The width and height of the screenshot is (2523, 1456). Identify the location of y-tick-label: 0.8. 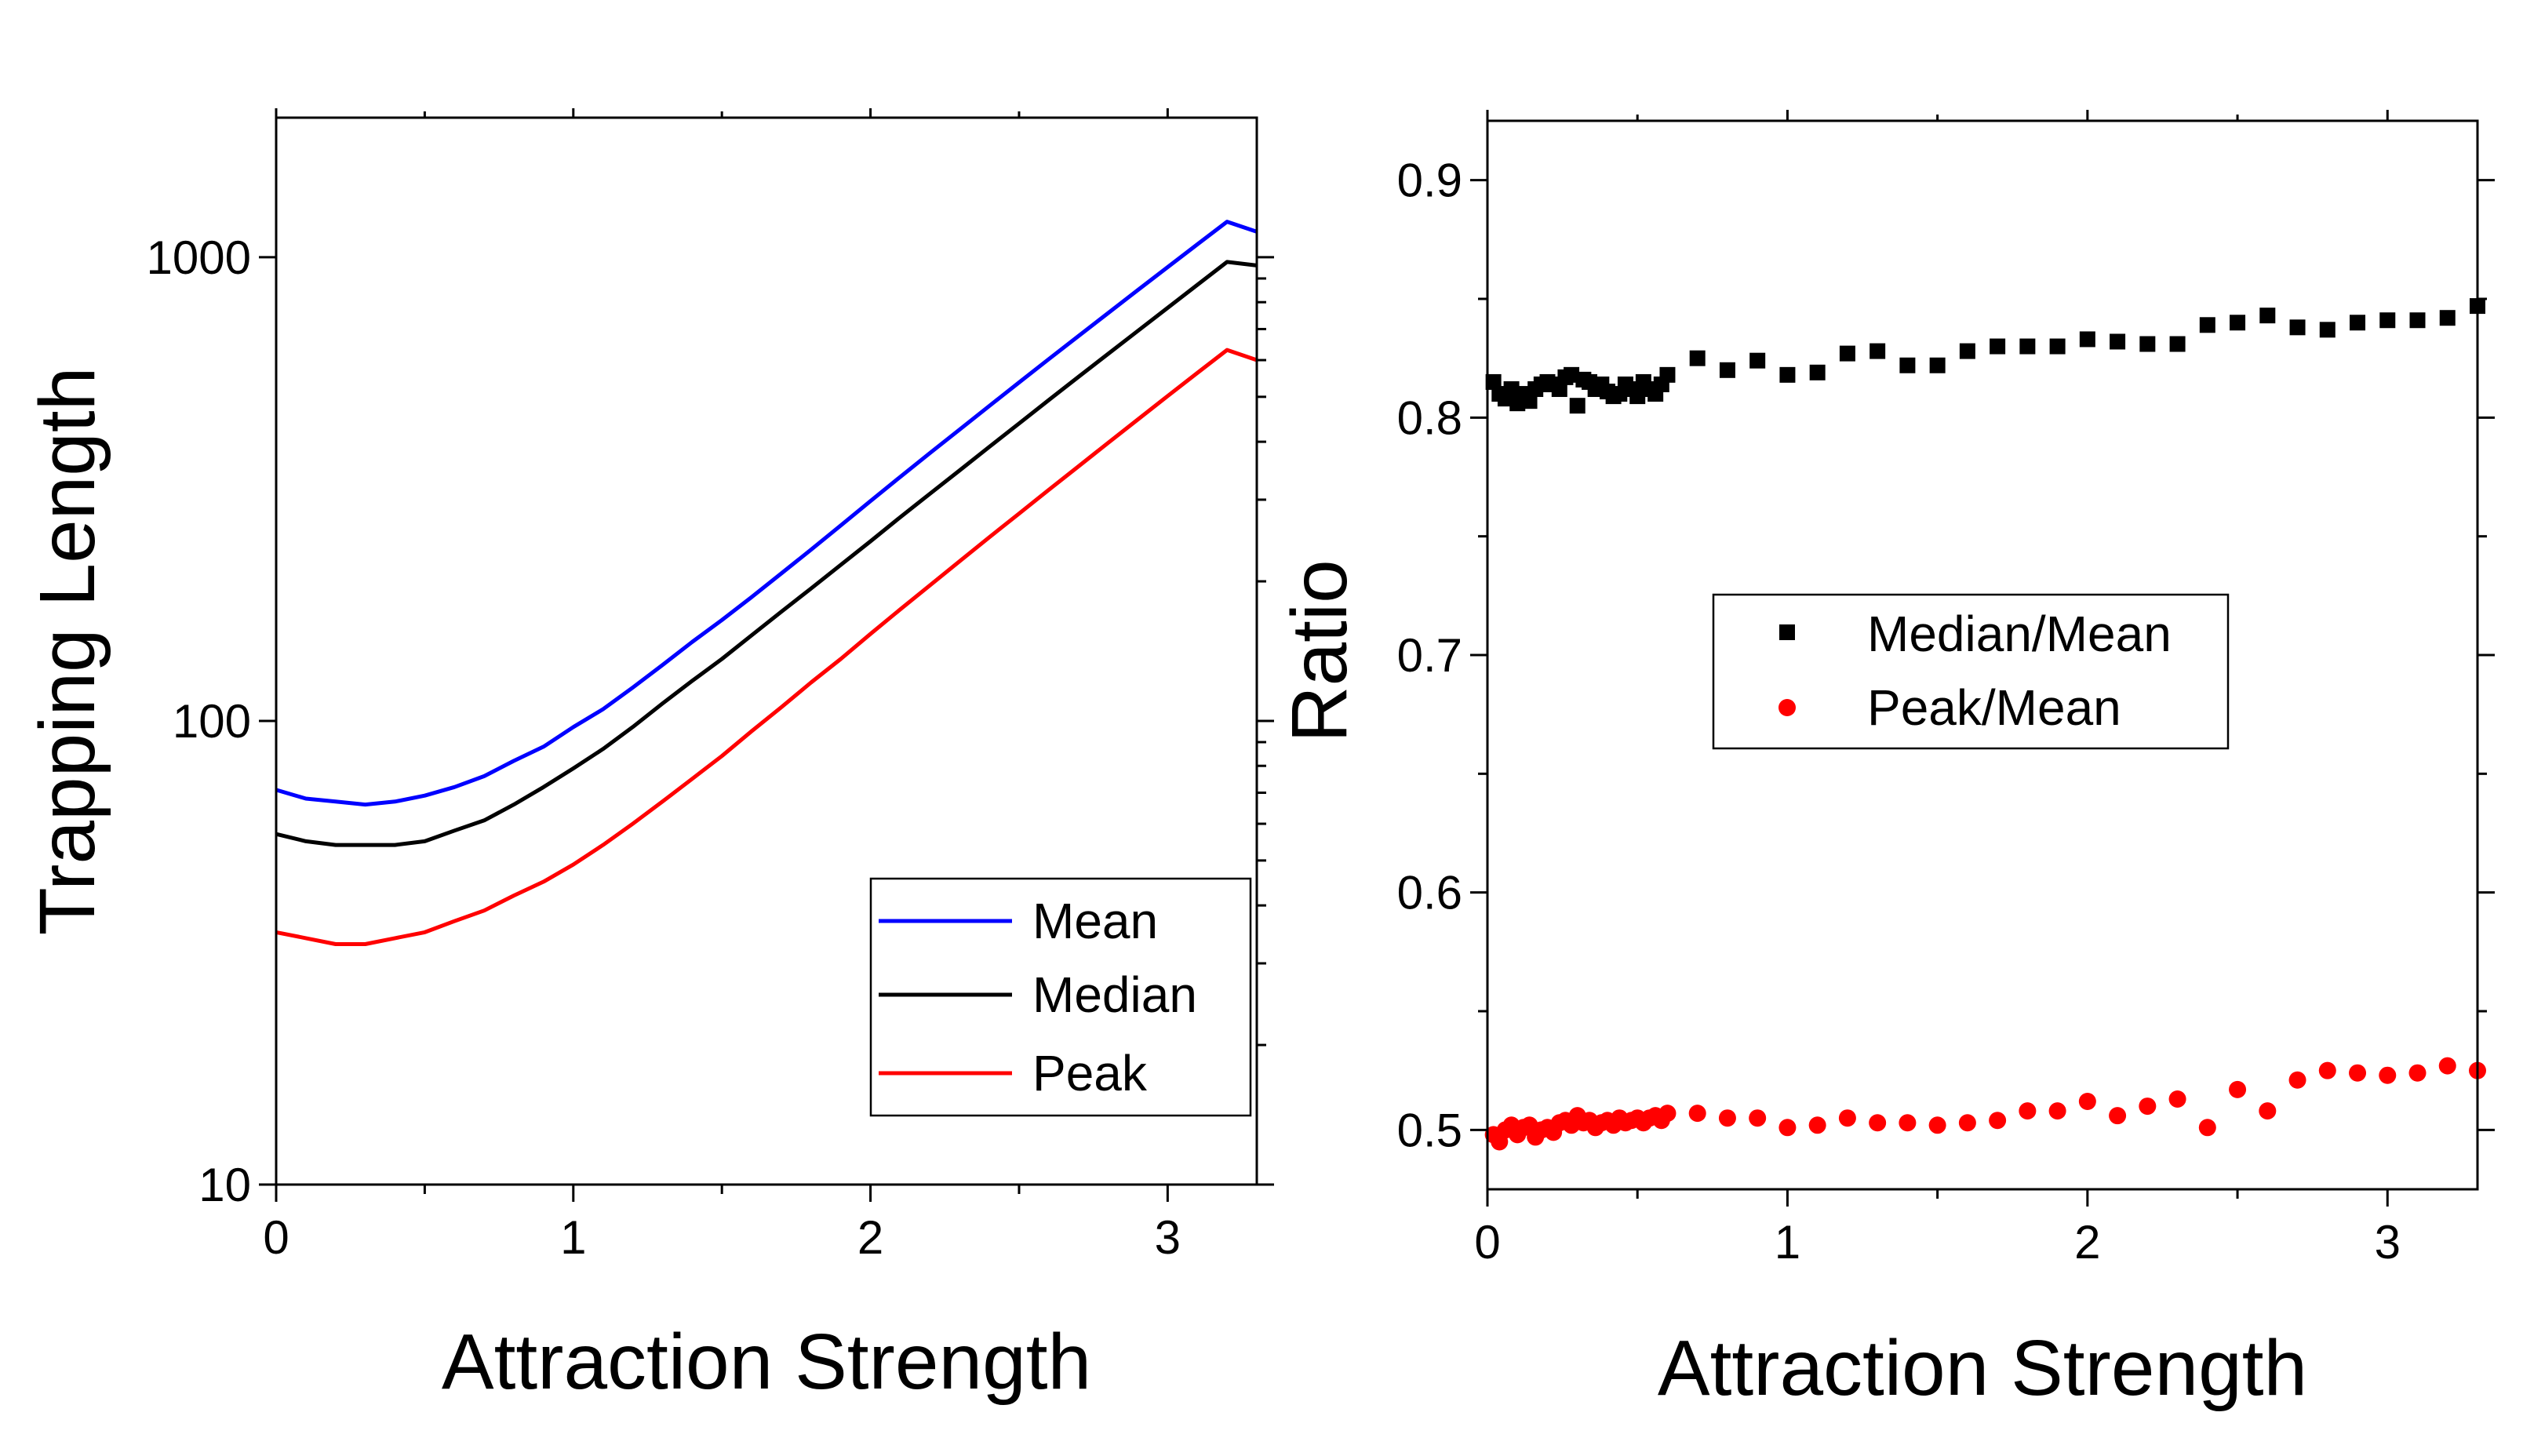
(1429, 417).